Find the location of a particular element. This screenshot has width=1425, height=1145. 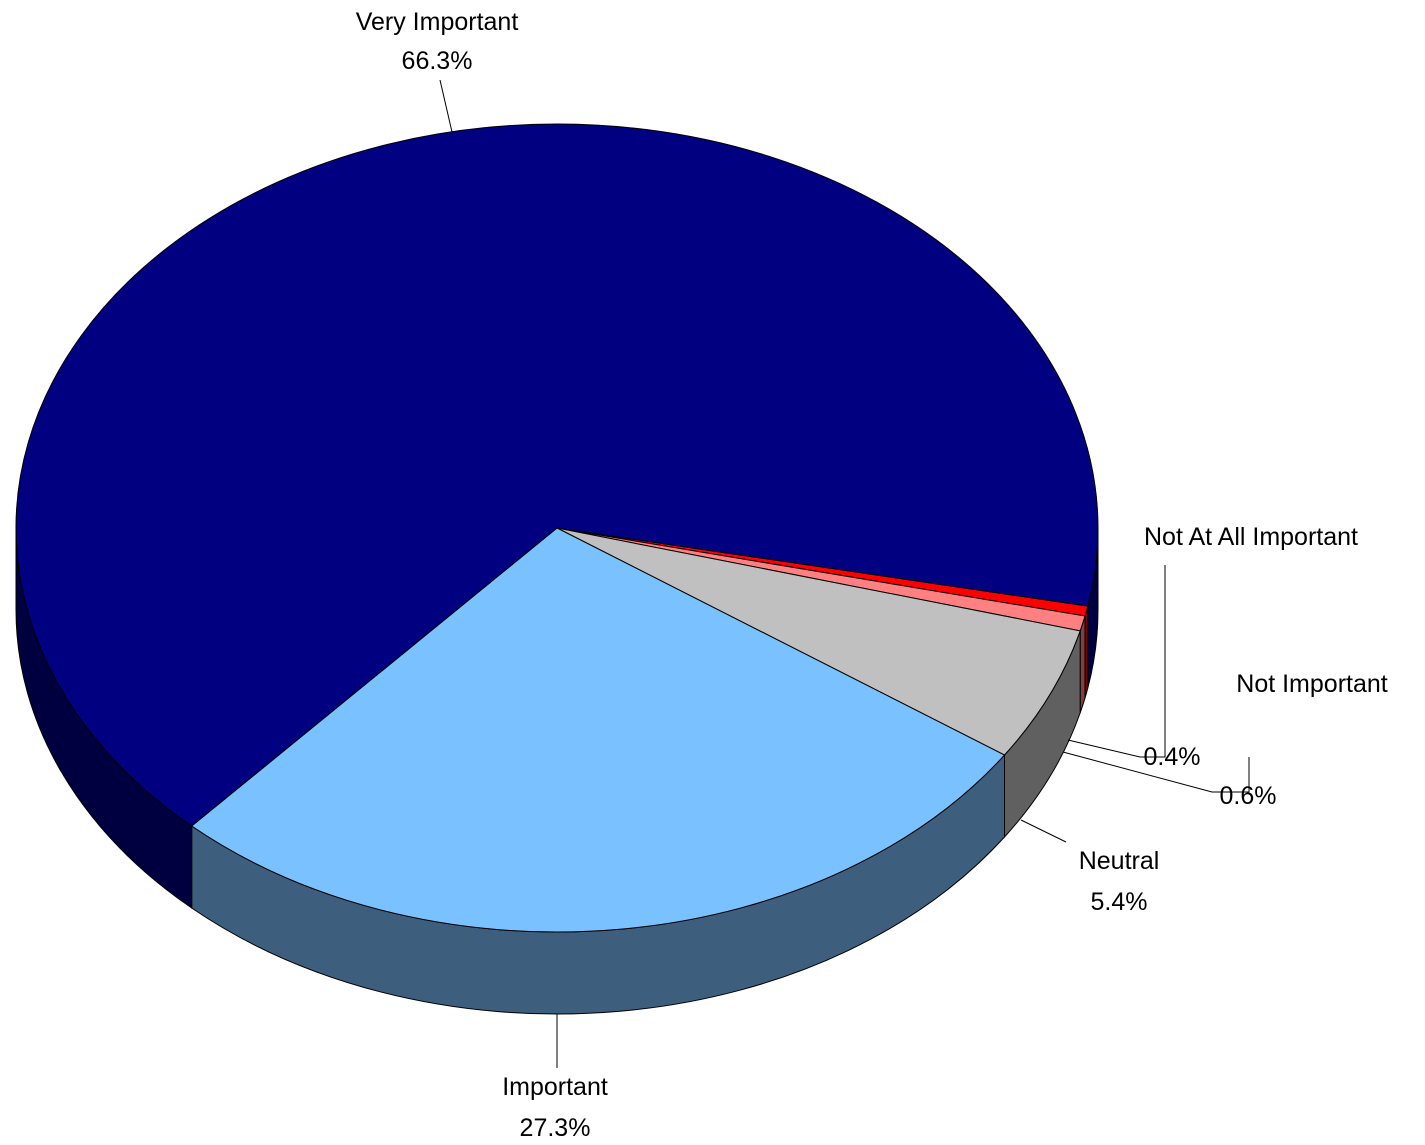

label-important: Important is located at coordinates (555, 1087).